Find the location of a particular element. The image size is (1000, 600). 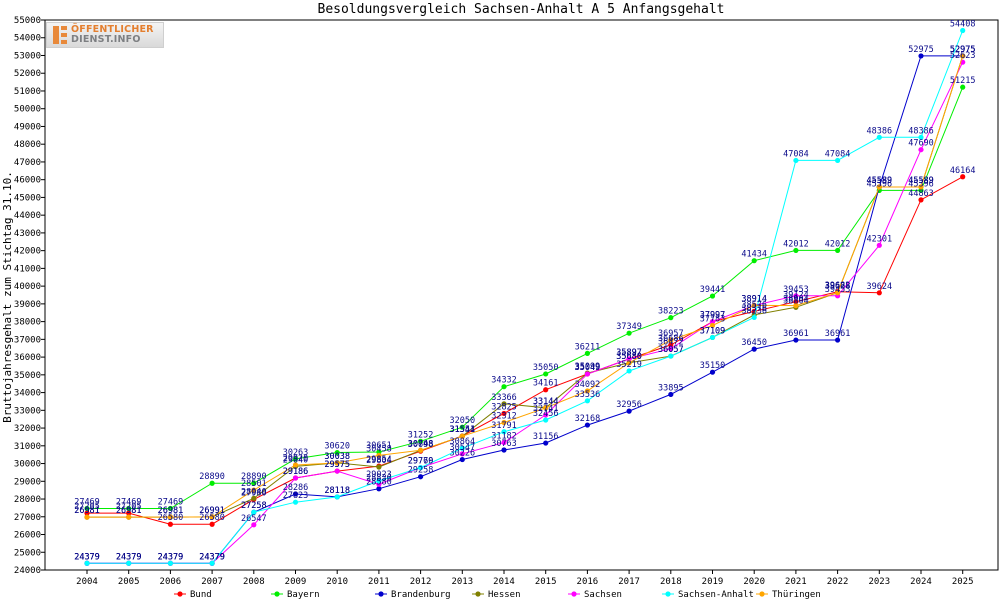

data-label-bund: 35049 is located at coordinates (588, 368).